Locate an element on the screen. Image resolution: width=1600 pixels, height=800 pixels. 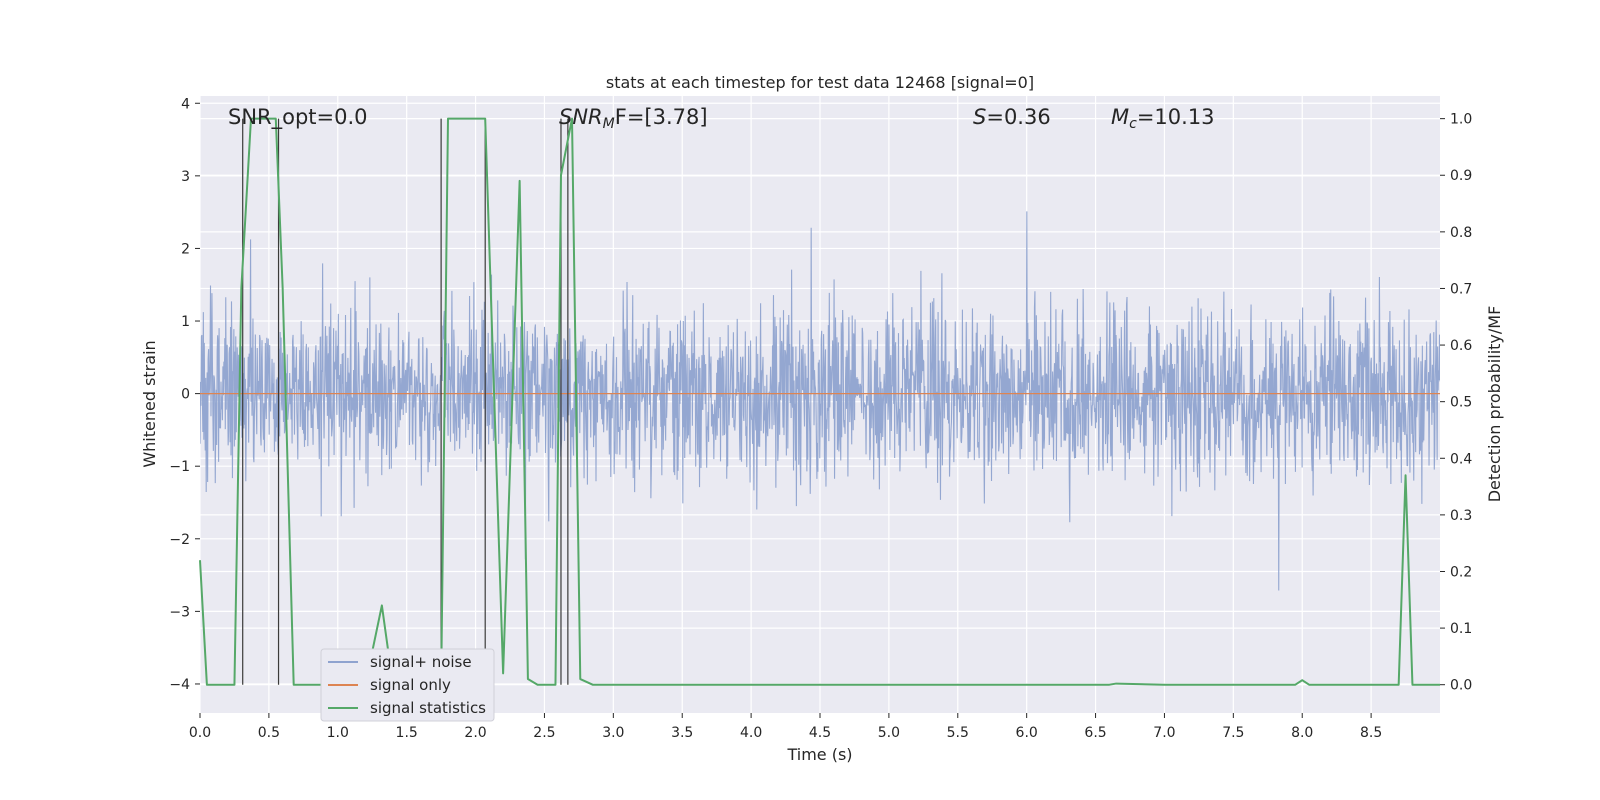
y-left-axis-label: Whitened strain is located at coordinates (149, 403).